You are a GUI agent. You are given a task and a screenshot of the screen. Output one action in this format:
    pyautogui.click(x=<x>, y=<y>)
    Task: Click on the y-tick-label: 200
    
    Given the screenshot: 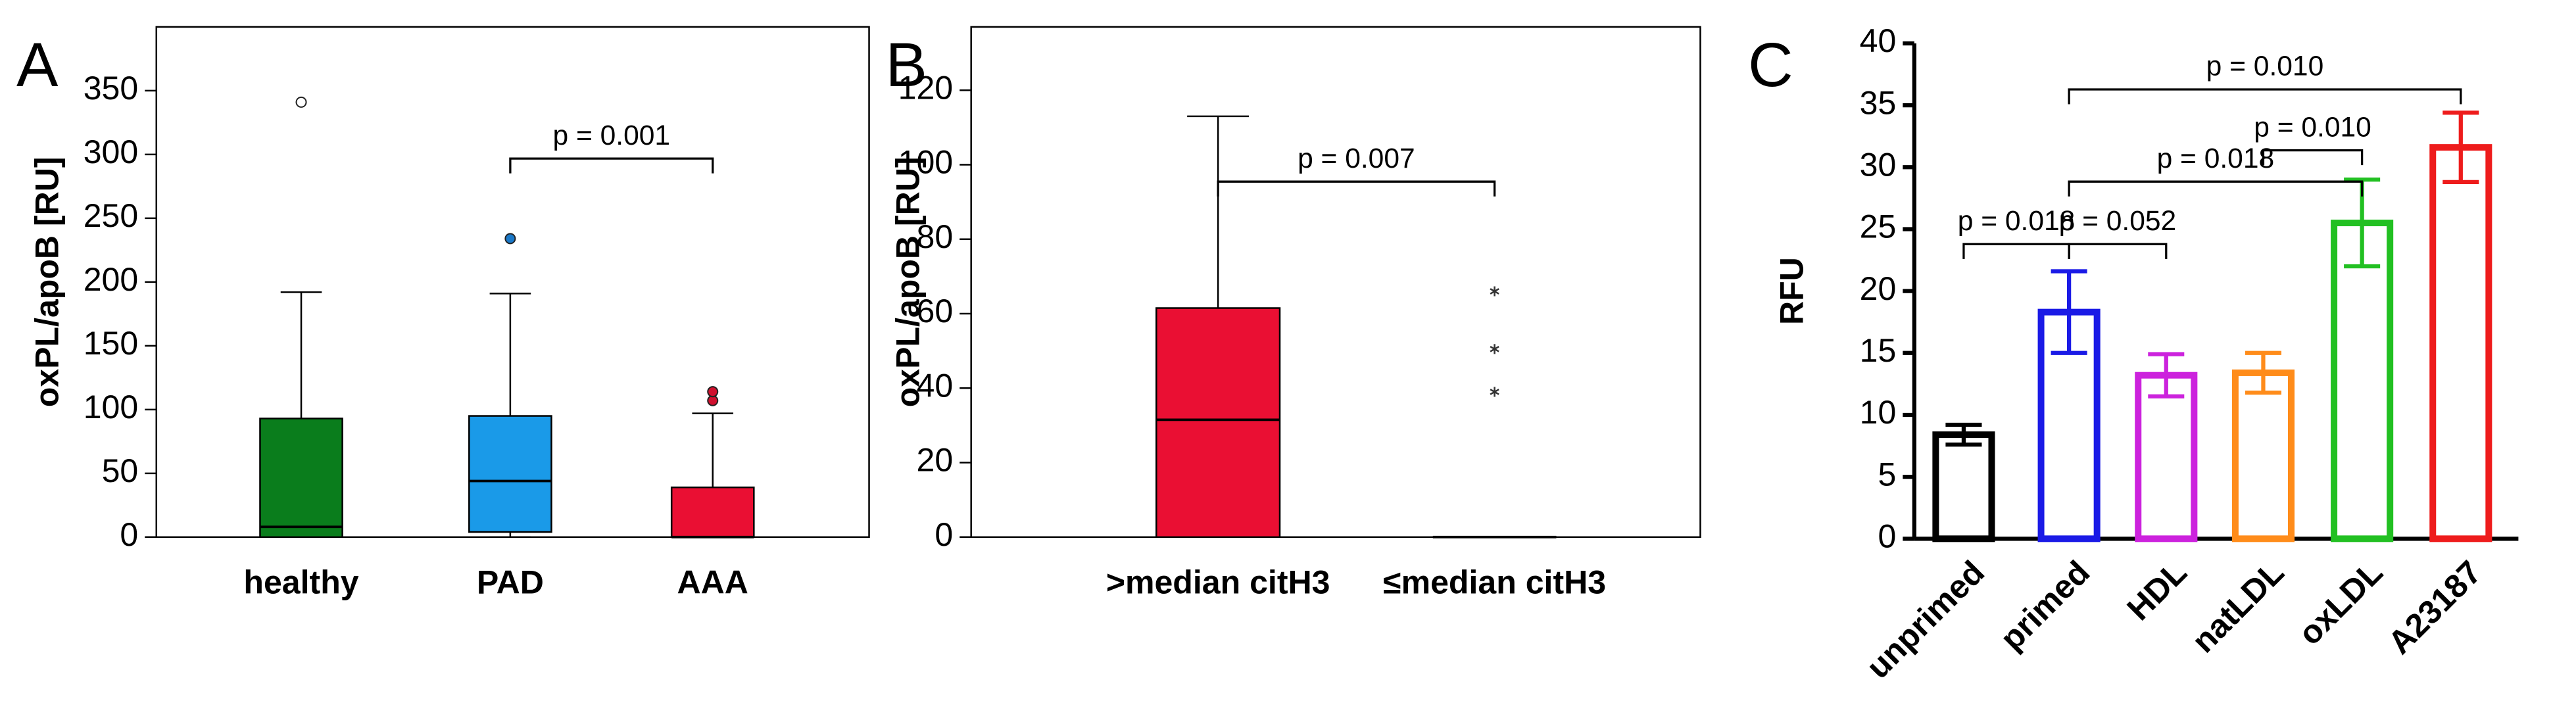 What is the action you would take?
    pyautogui.click(x=111, y=279)
    